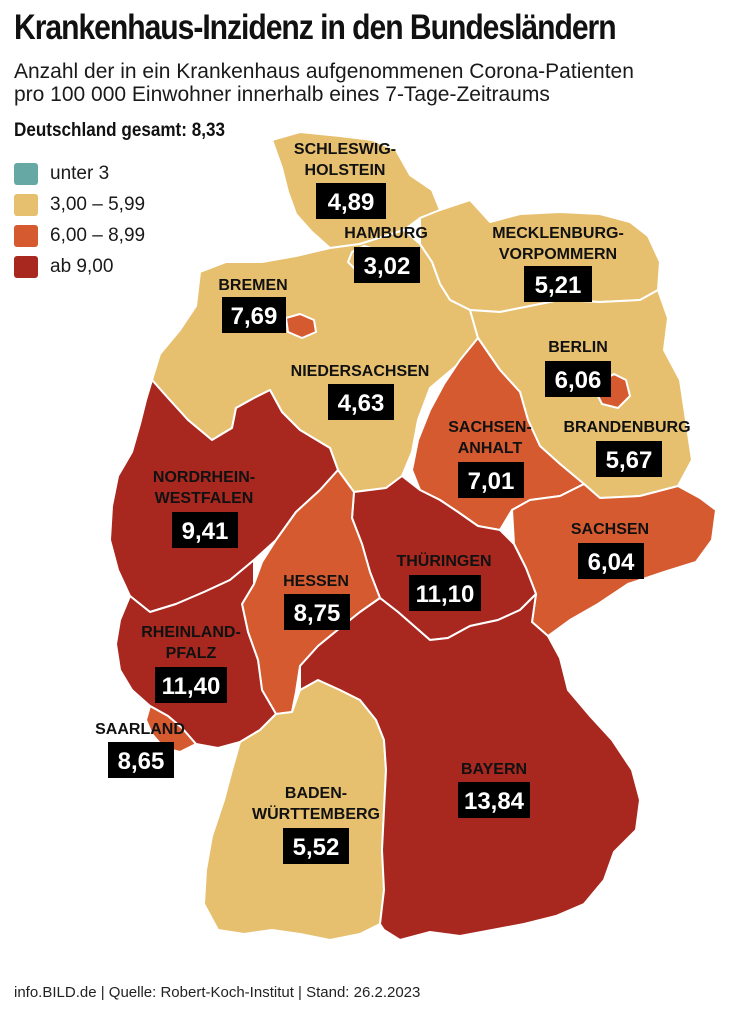  I want to click on label-sachsen: SACHSEN 6,04, so click(610, 550).